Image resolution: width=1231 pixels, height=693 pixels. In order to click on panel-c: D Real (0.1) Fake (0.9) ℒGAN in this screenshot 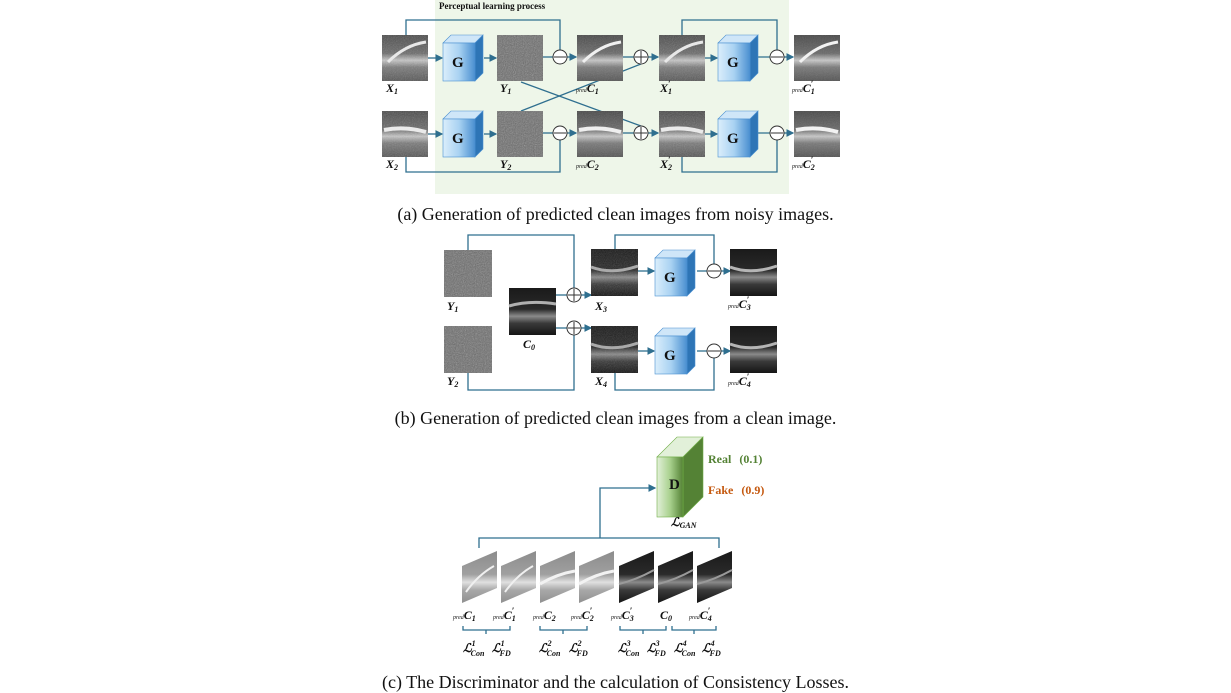, I will do `click(608, 547)`.